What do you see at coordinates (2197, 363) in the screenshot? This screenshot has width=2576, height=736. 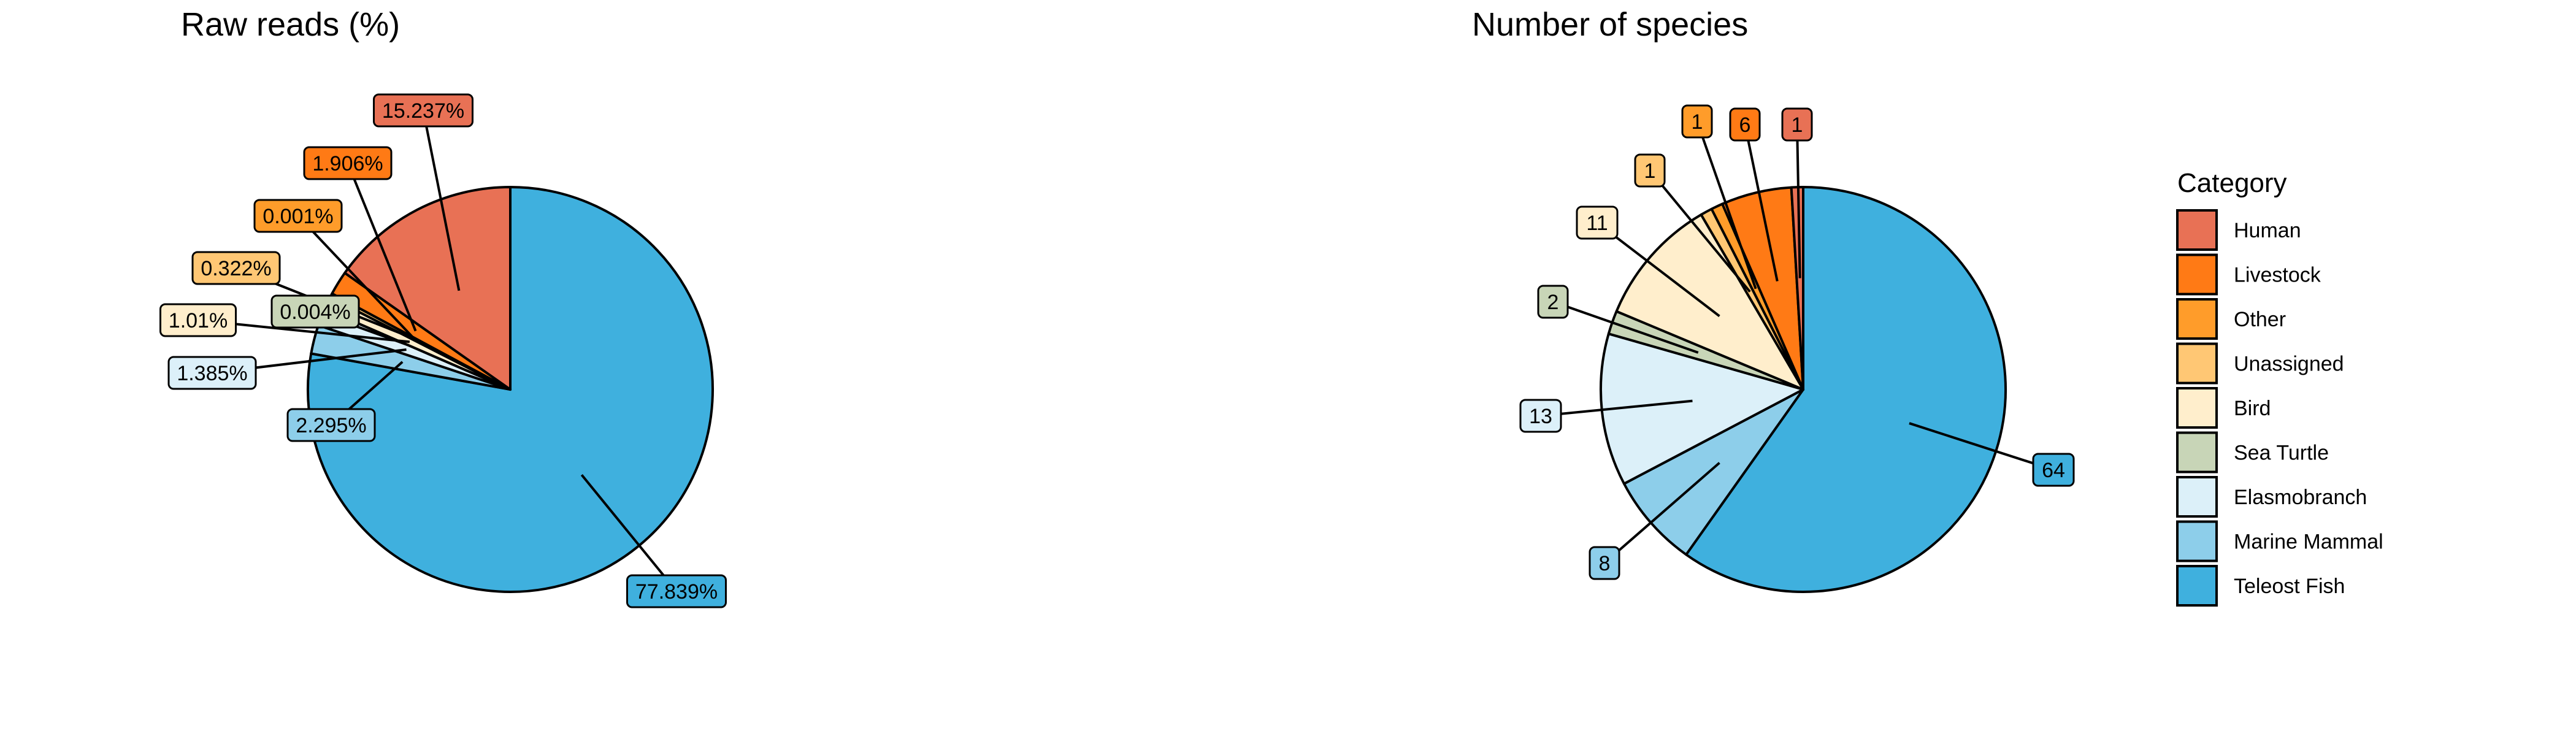 I see `legend-key-unassigned` at bounding box center [2197, 363].